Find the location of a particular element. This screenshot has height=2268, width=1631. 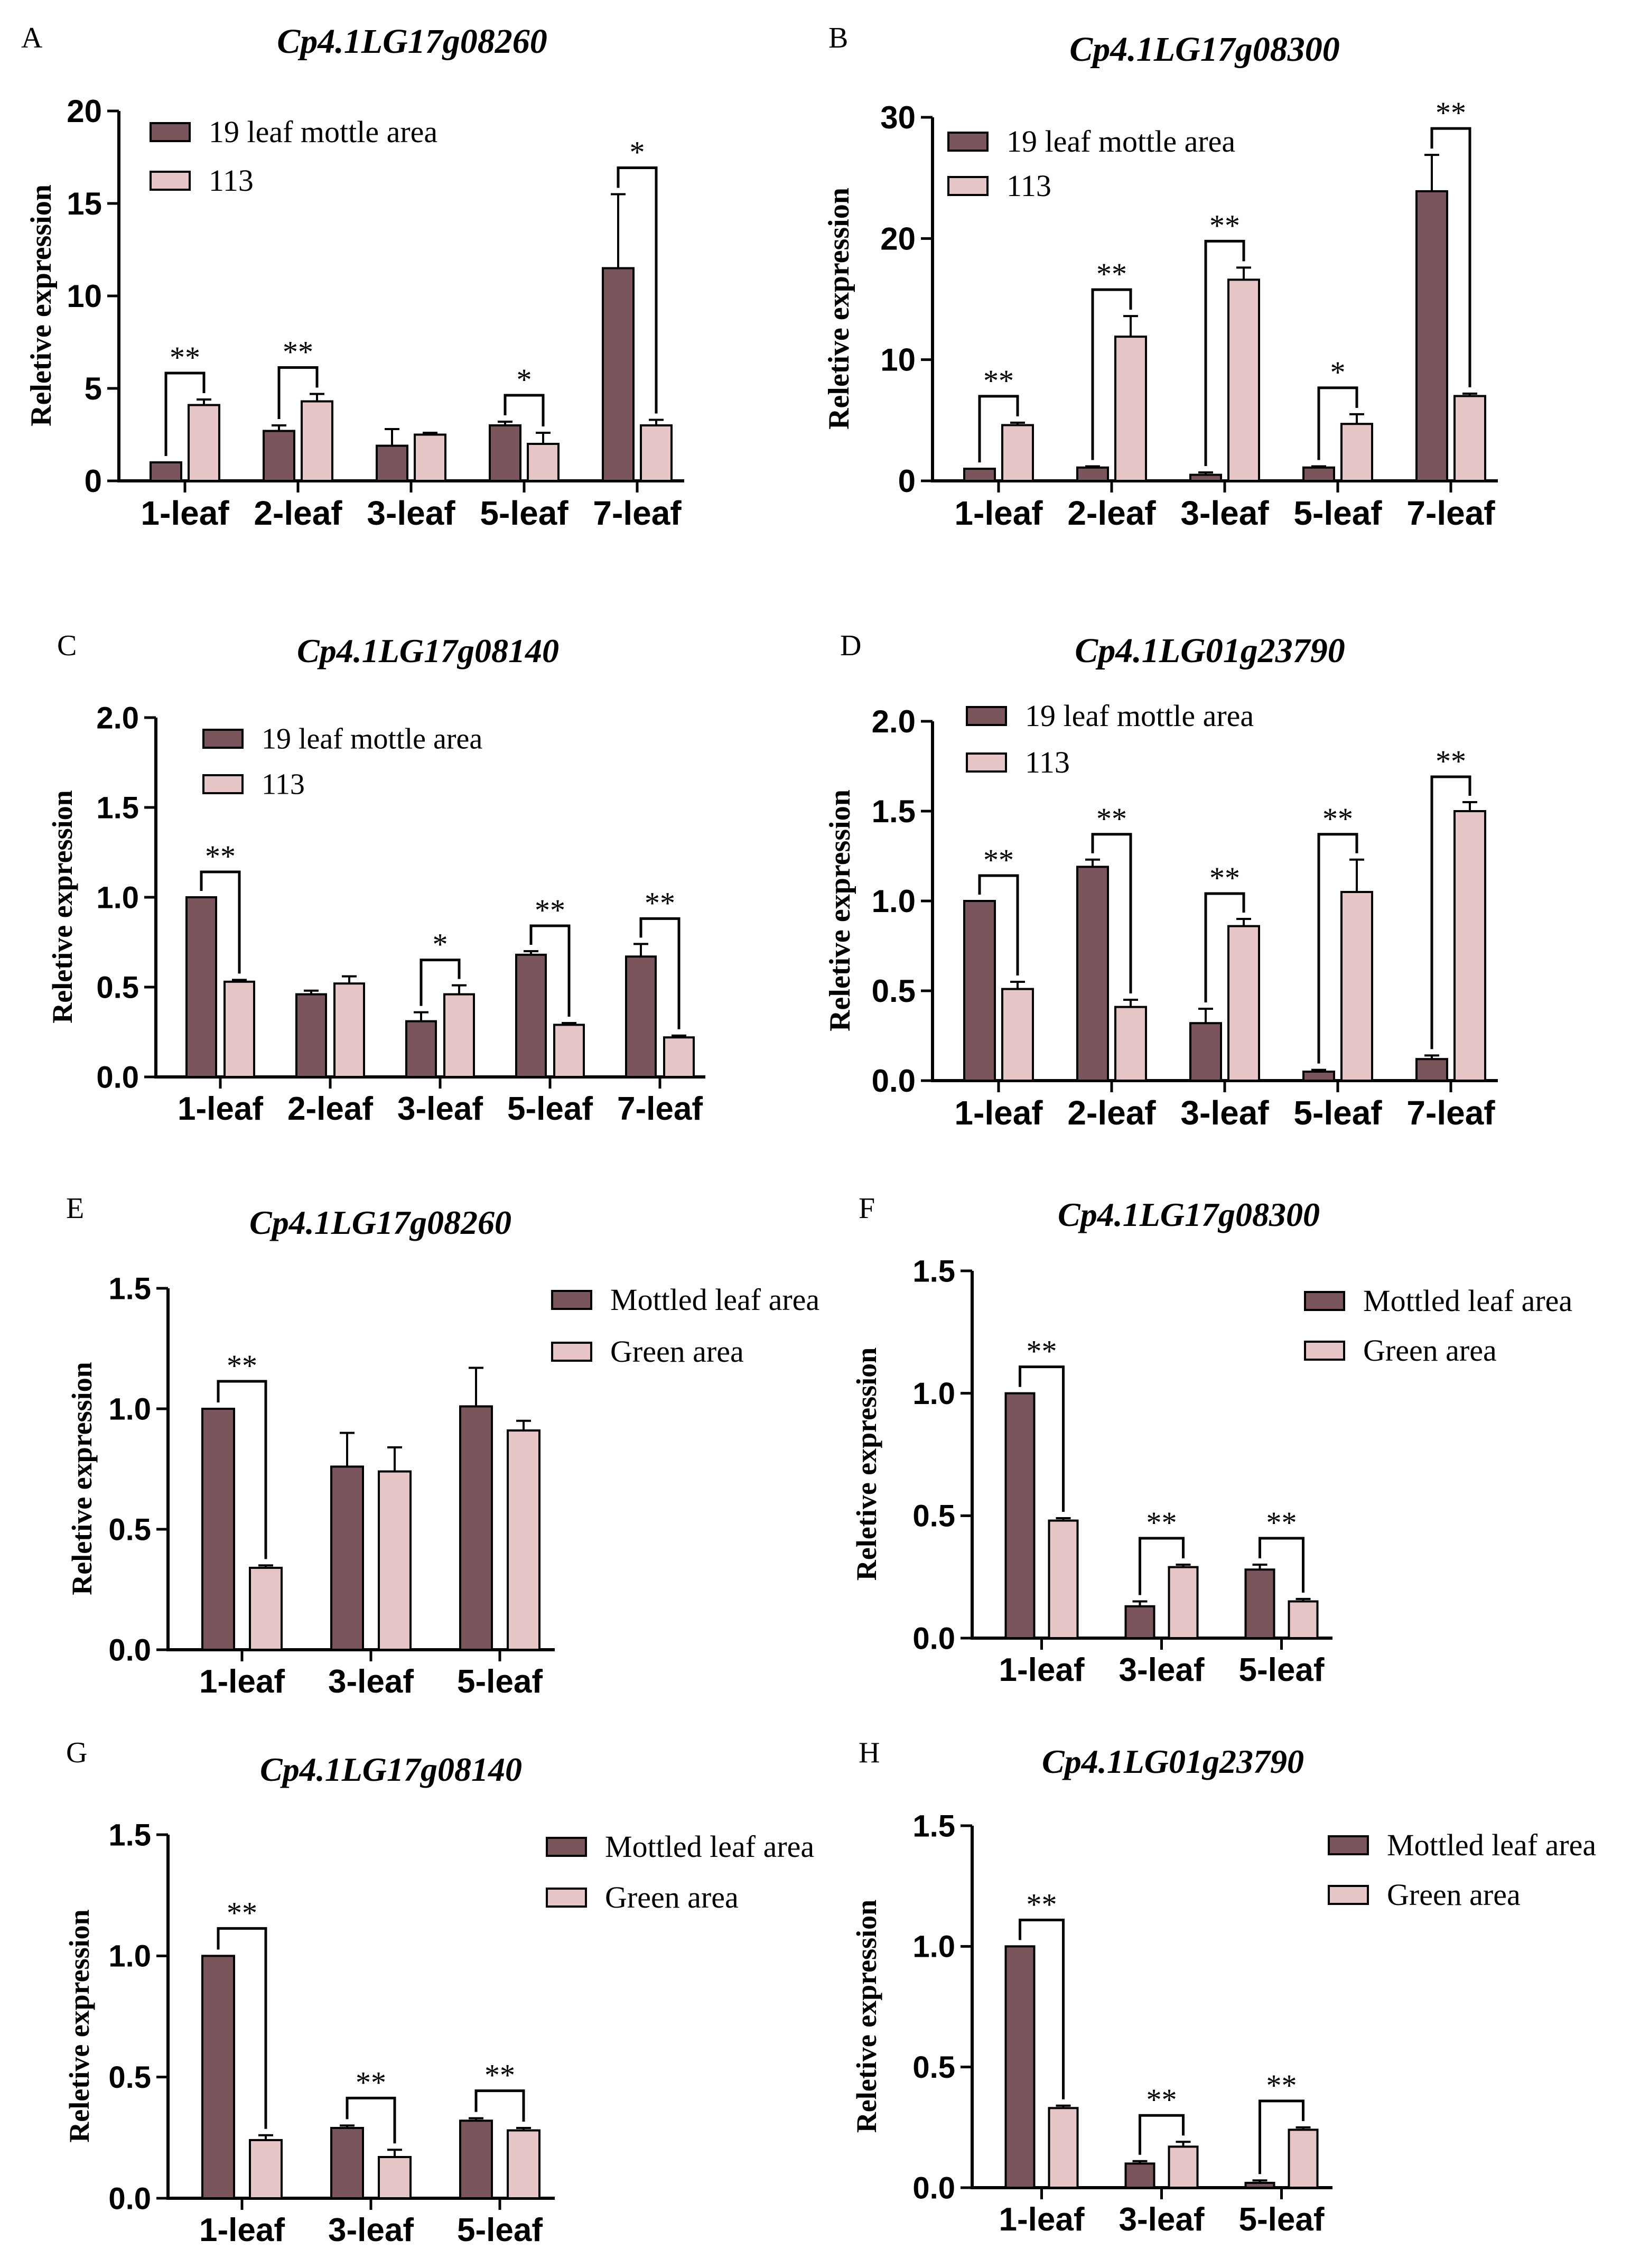

bar-series2-2-leaf is located at coordinates (317, 441).